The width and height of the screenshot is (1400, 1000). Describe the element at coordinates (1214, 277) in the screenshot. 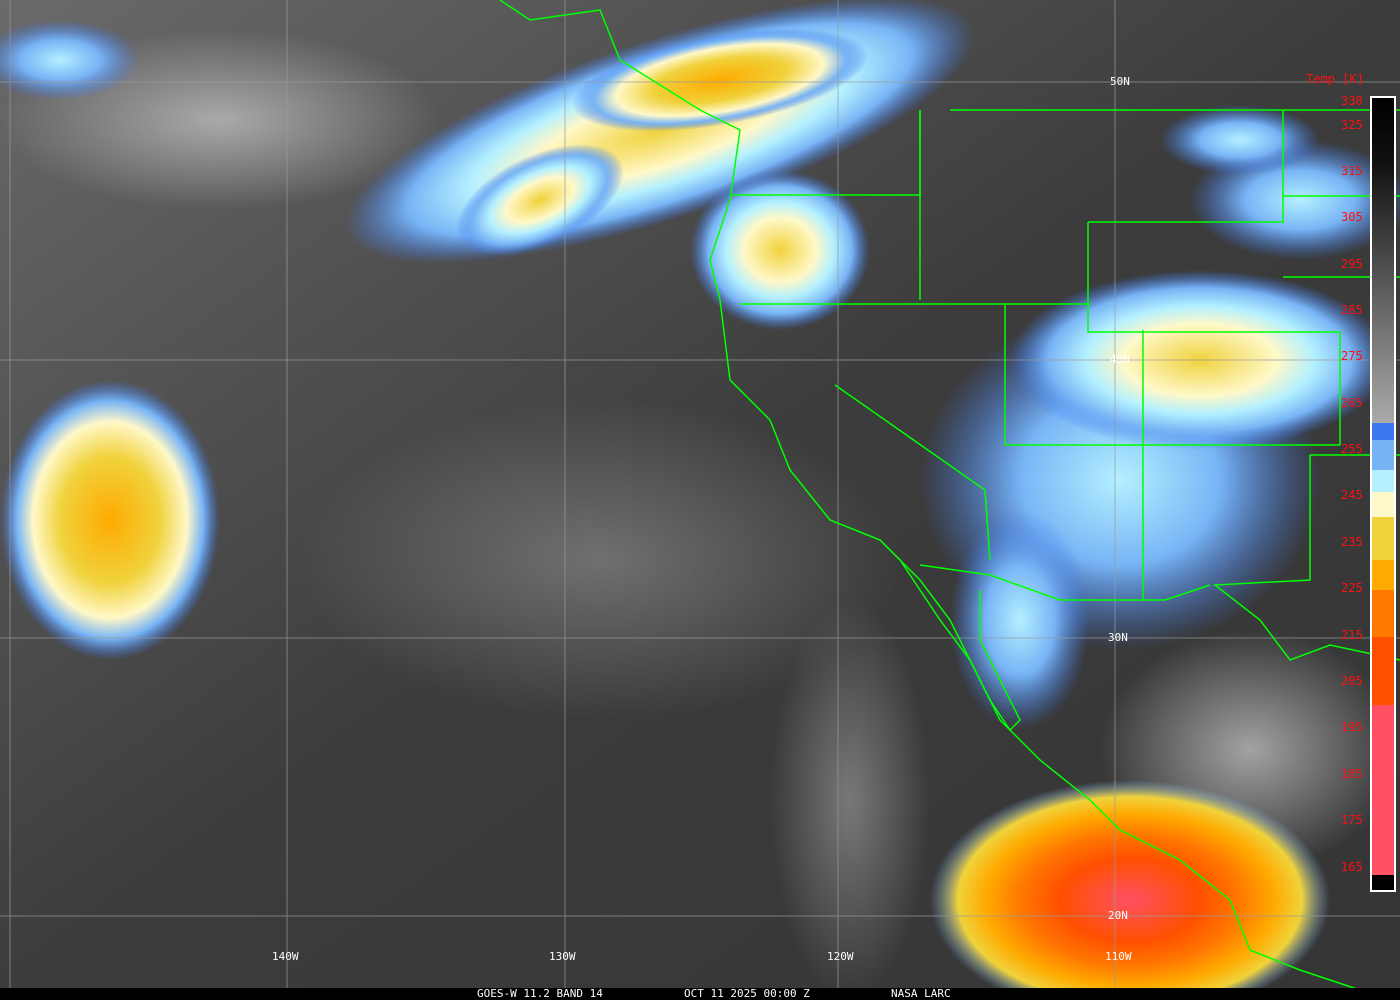

I see `colorado-border` at that location.